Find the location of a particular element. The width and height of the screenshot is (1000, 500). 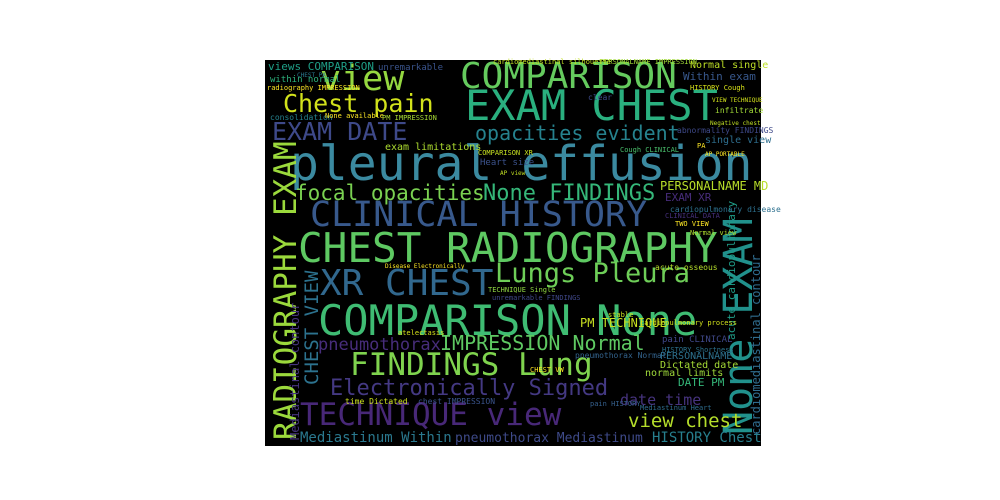

word: EXAM DATE is located at coordinates (339, 131).